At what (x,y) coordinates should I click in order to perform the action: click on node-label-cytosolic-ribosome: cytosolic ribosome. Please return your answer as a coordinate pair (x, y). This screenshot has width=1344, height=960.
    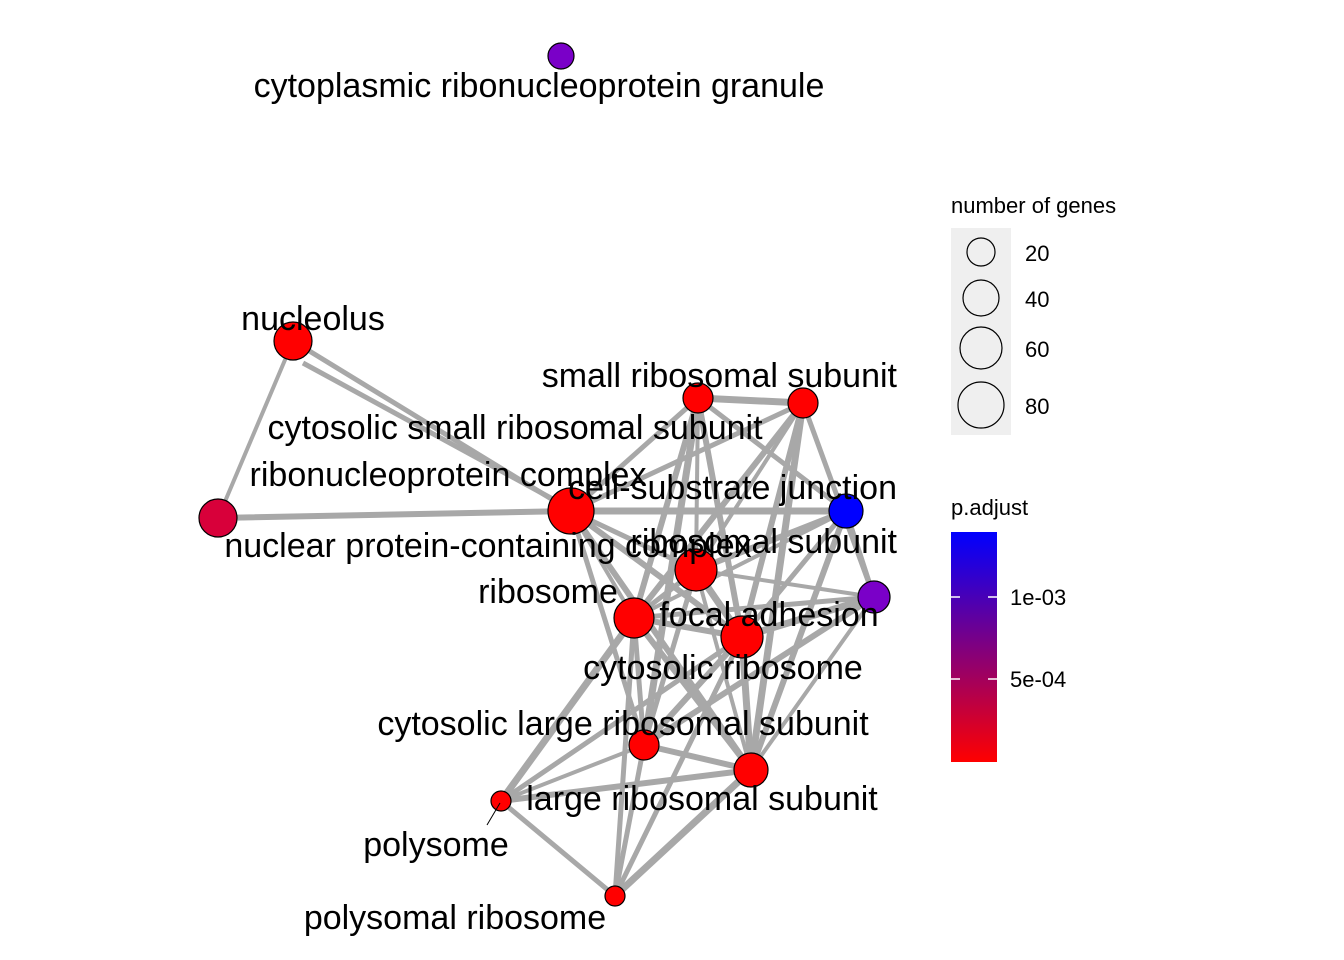
    Looking at the image, I should click on (723, 668).